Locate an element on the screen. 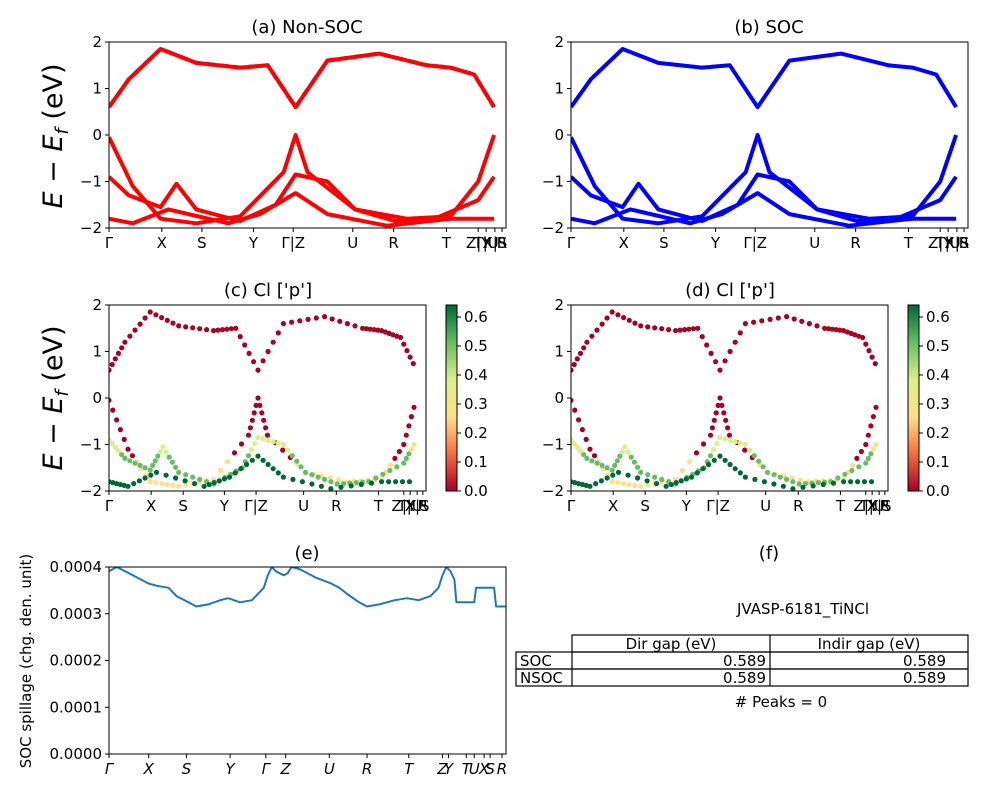 Image resolution: width=1000 pixels, height=800 pixels. table-cell-soc-dir: 0.589 is located at coordinates (744, 661).